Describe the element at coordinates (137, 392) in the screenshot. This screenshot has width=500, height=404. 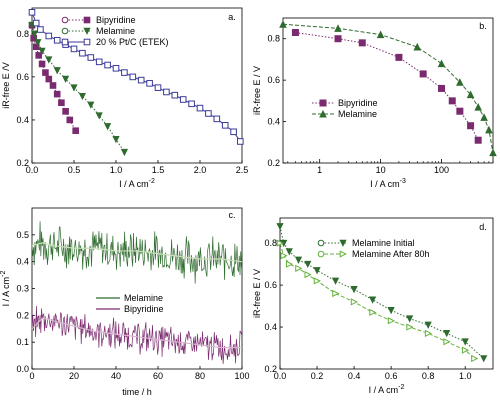
I see `x-axis-label: time / h` at that location.